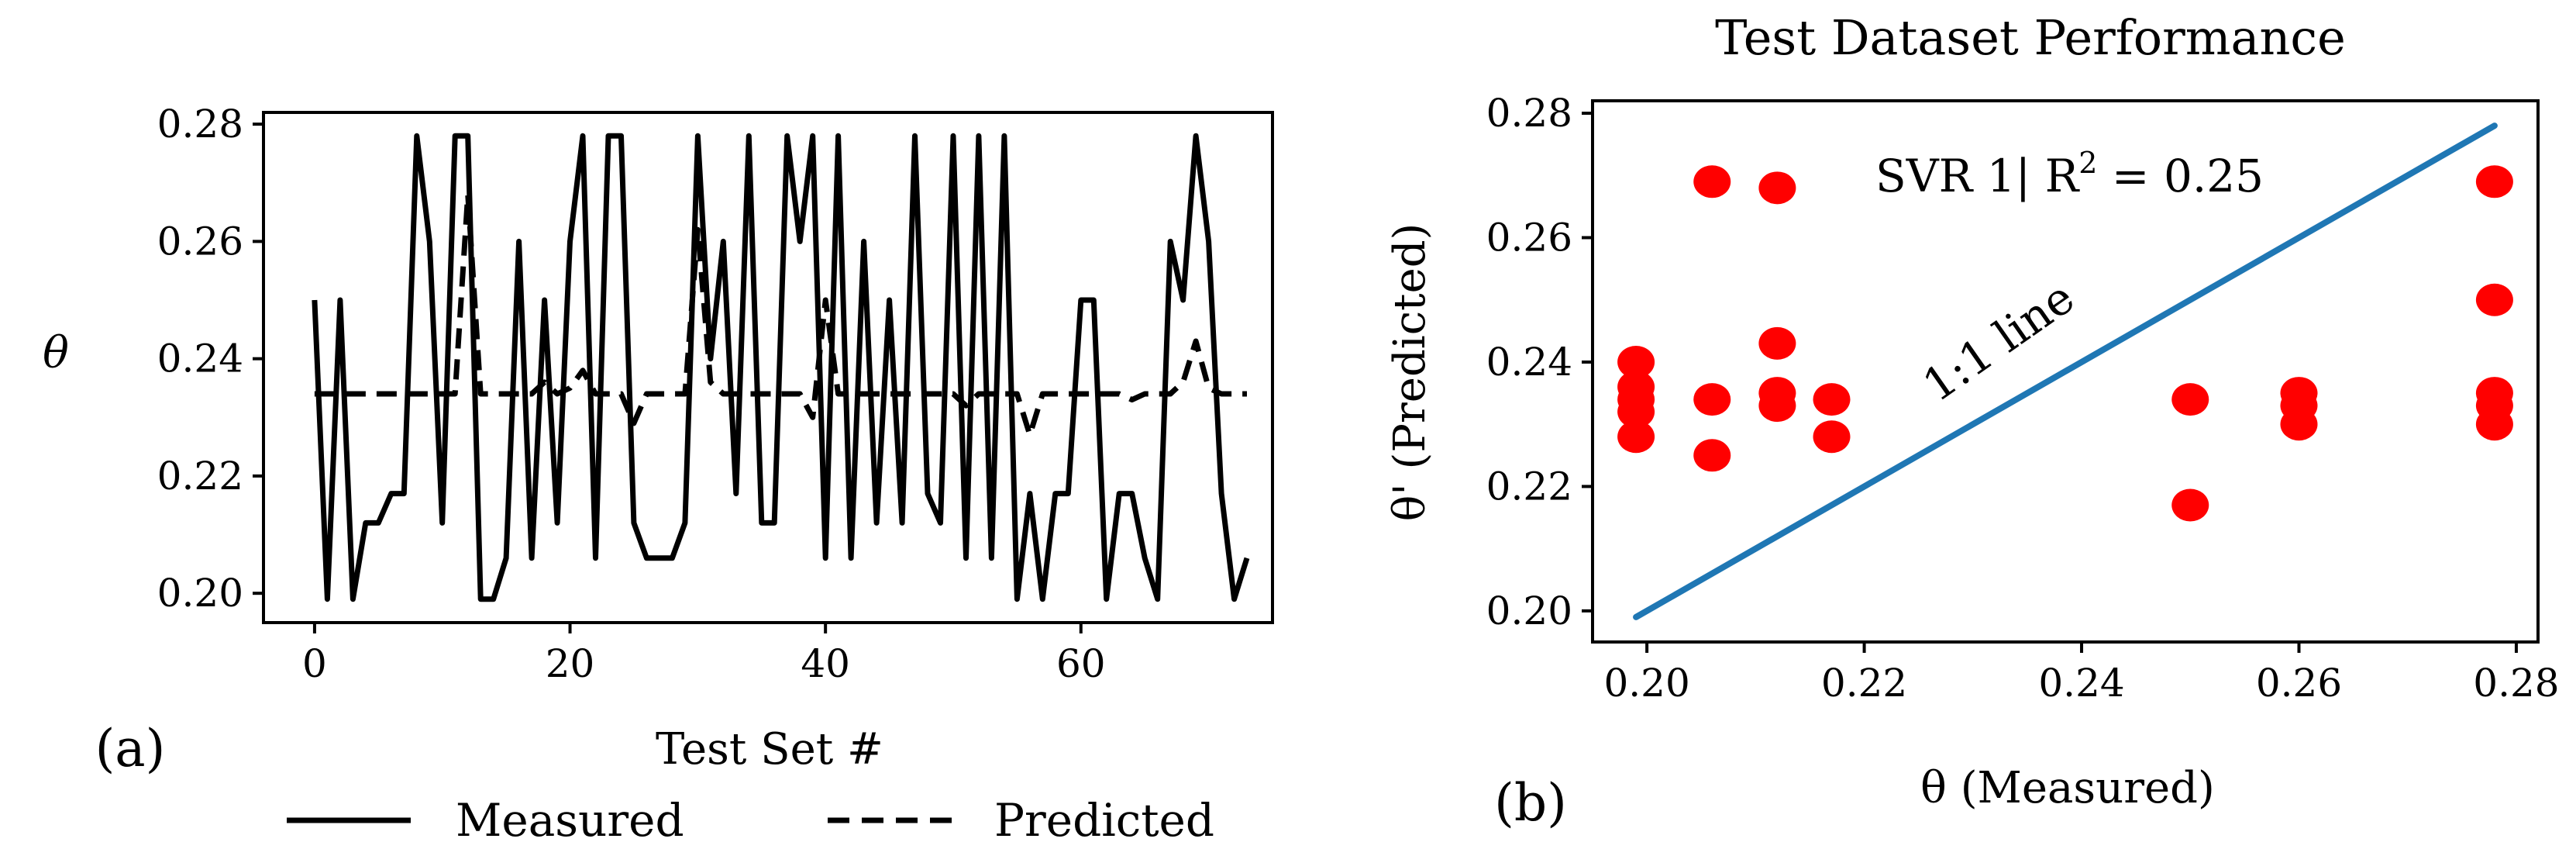 The image size is (2576, 849). What do you see at coordinates (1529, 611) in the screenshot?
I see `panel-b-ytick-label: 0.20` at bounding box center [1529, 611].